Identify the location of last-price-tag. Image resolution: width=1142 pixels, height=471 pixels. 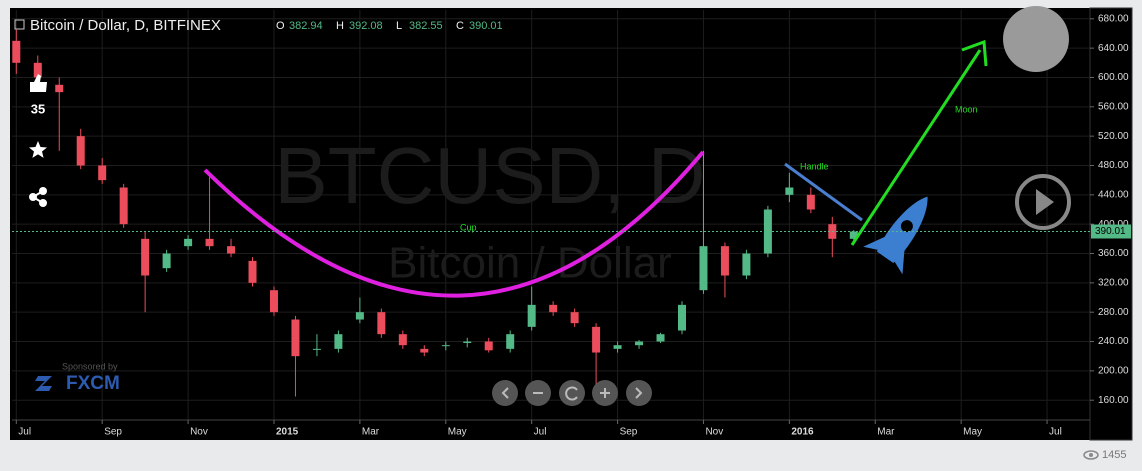
(1111, 231).